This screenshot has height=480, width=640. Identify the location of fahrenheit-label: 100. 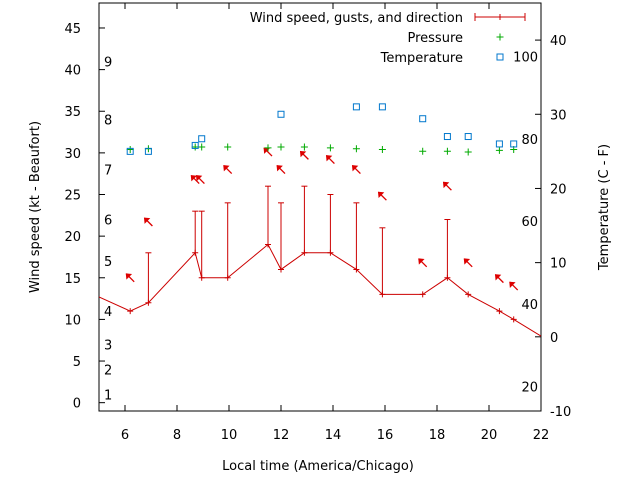
(525, 57).